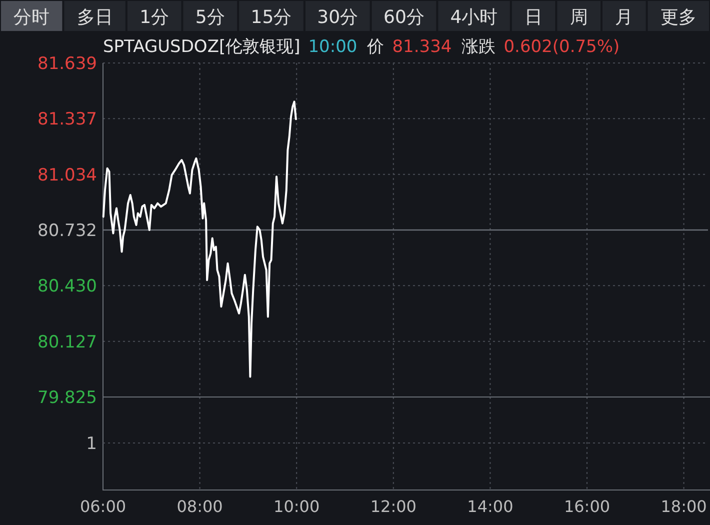 This screenshot has width=710, height=525. Describe the element at coordinates (490, 506) in the screenshot. I see `x-tick-label: 14:00` at that location.